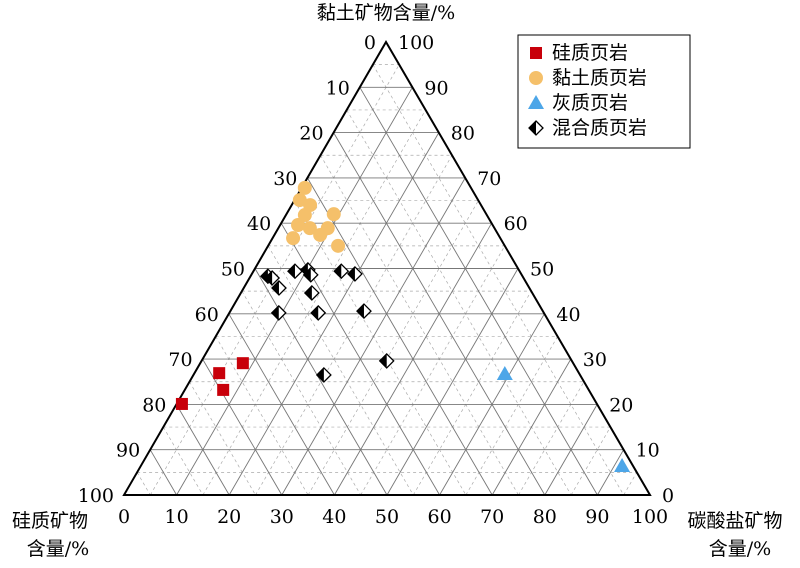  Describe the element at coordinates (338, 88) in the screenshot. I see `silica-tick-label: 10` at that location.